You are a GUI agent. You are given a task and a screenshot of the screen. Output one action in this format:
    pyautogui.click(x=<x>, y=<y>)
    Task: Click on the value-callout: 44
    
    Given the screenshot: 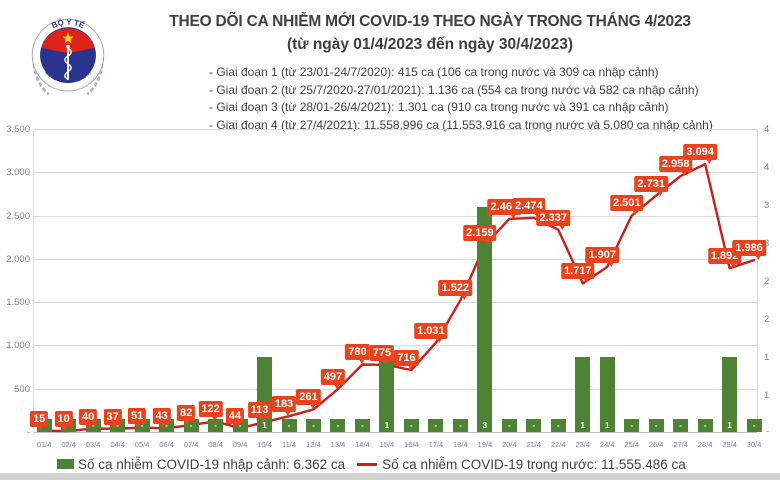 What is the action you would take?
    pyautogui.click(x=235, y=418)
    